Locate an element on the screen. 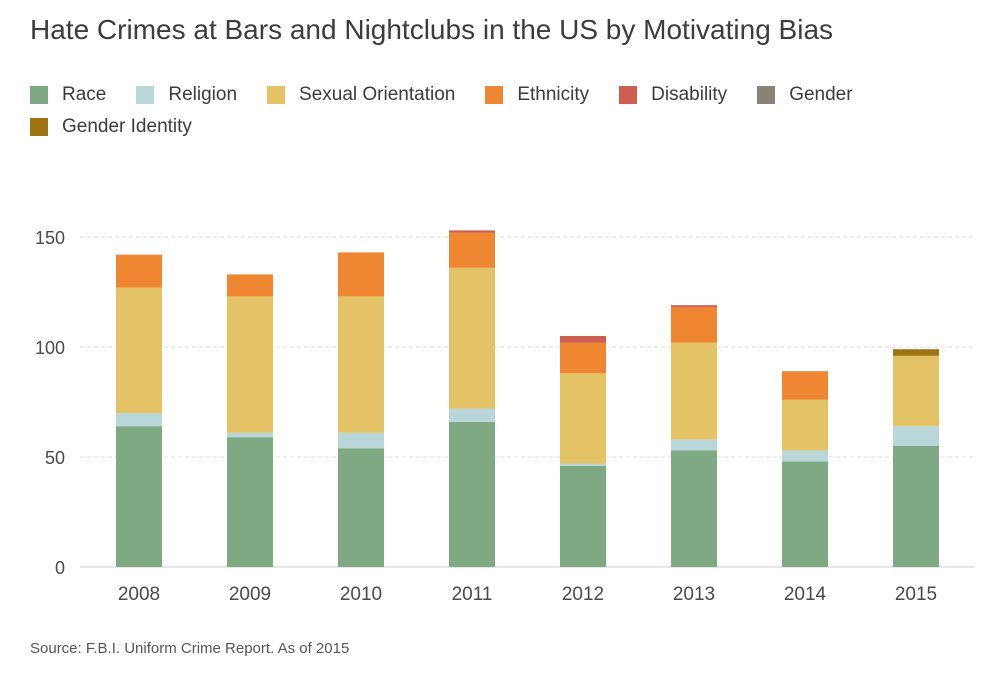  y-tick-label: 50 is located at coordinates (55, 458).